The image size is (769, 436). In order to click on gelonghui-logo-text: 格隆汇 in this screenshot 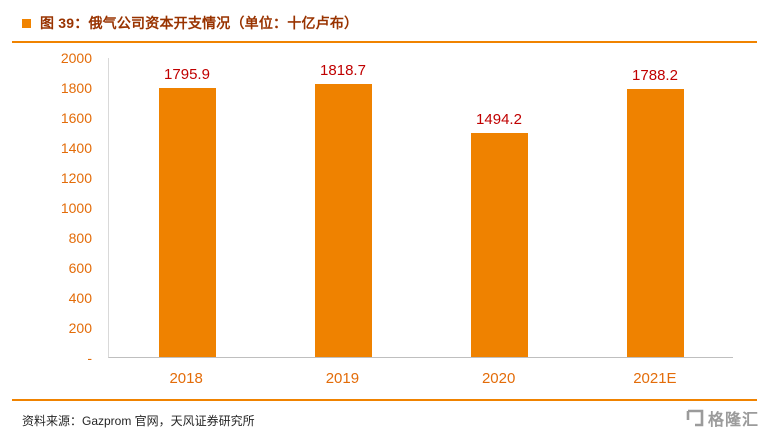, I will do `click(733, 420)`.